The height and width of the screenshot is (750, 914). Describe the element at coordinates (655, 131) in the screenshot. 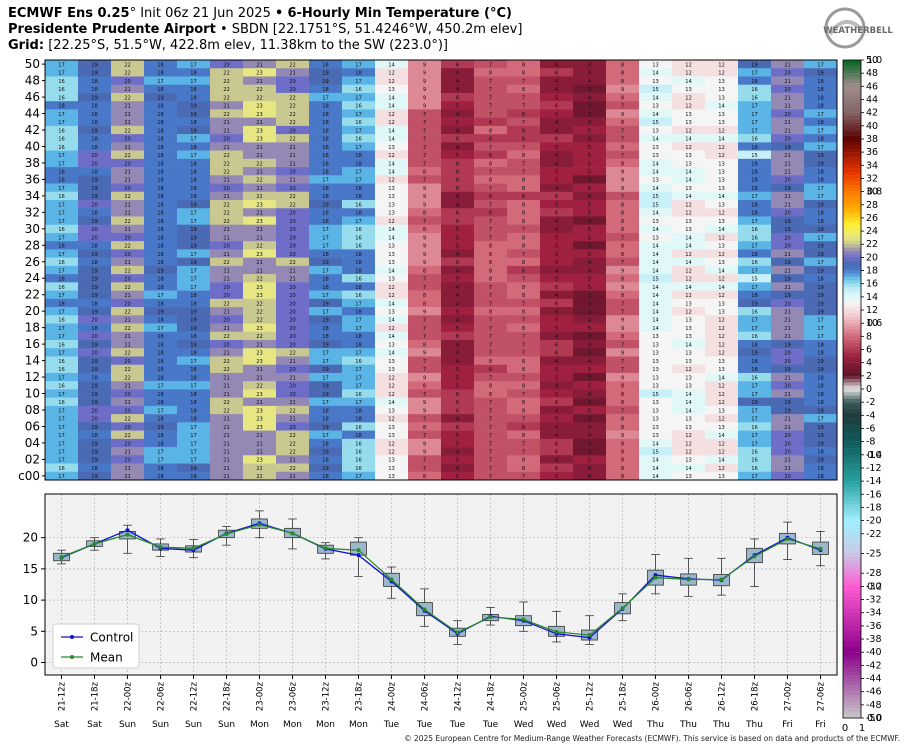

I see `heatmap-cell-value: 13` at that location.